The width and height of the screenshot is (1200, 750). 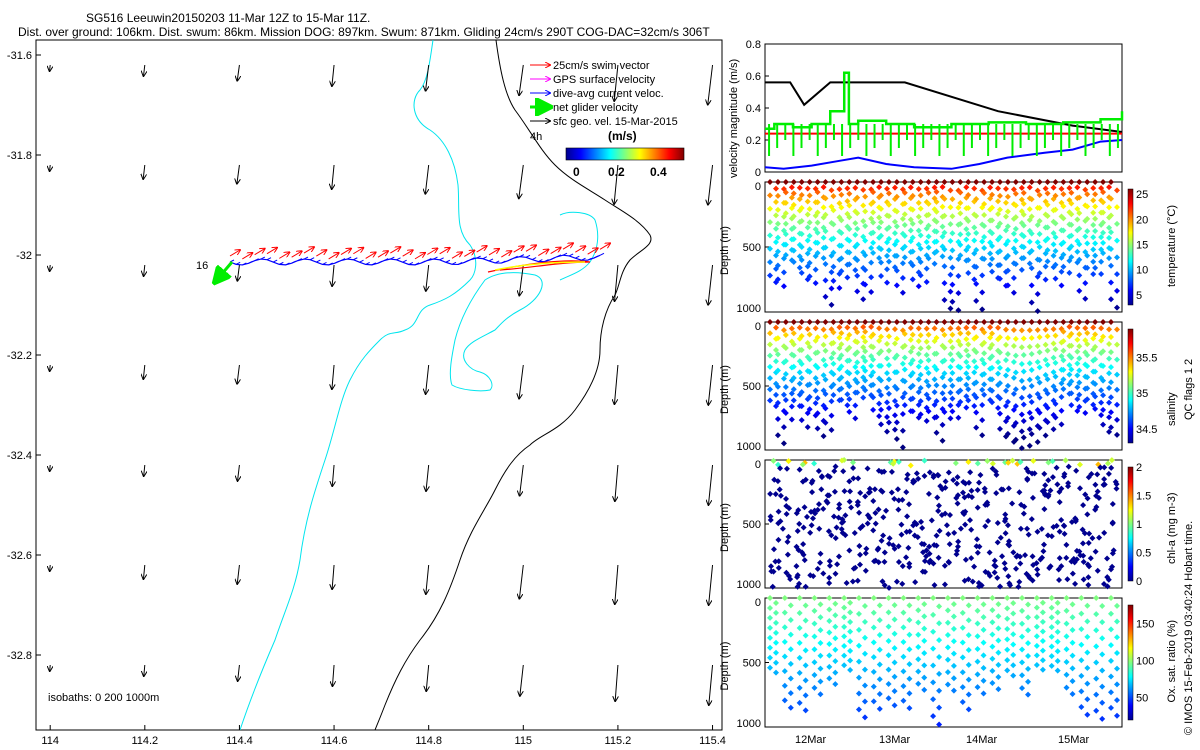 I want to click on swim-vector, so click(x=444, y=251).